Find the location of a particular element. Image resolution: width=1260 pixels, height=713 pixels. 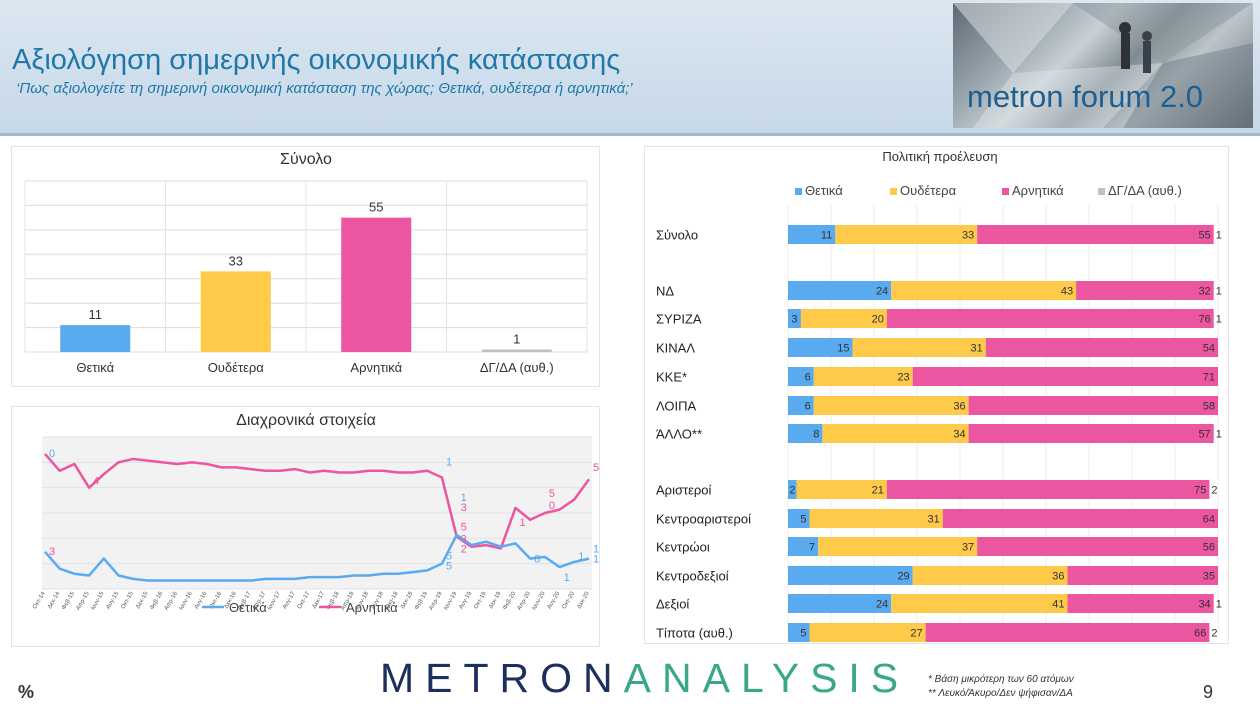

segment-value: 15 is located at coordinates (843, 349).